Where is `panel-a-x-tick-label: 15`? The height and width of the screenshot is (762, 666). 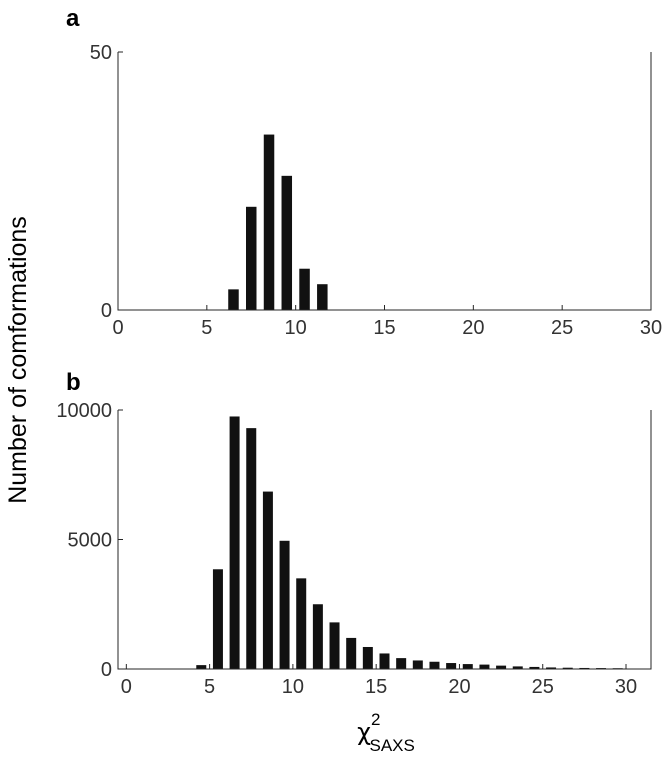
panel-a-x-tick-label: 15 is located at coordinates (384, 328).